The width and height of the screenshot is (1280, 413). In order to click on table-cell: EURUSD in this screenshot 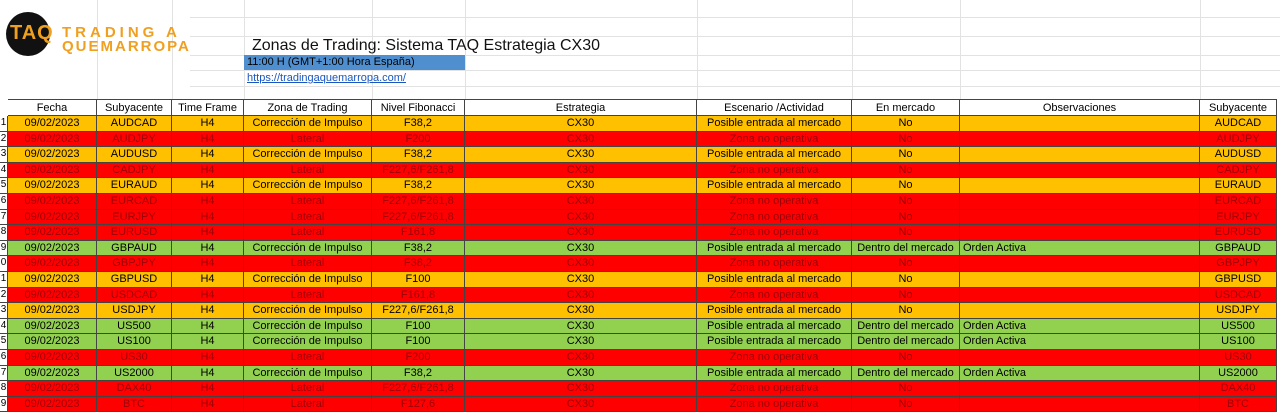, I will do `click(1238, 233)`.